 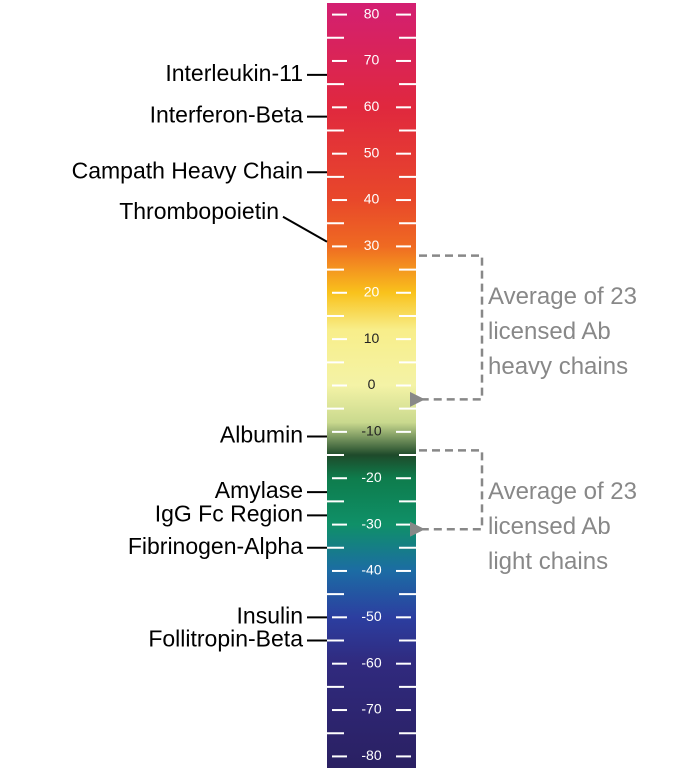 What do you see at coordinates (229, 513) in the screenshot?
I see `marker-label: IgG Fc Region` at bounding box center [229, 513].